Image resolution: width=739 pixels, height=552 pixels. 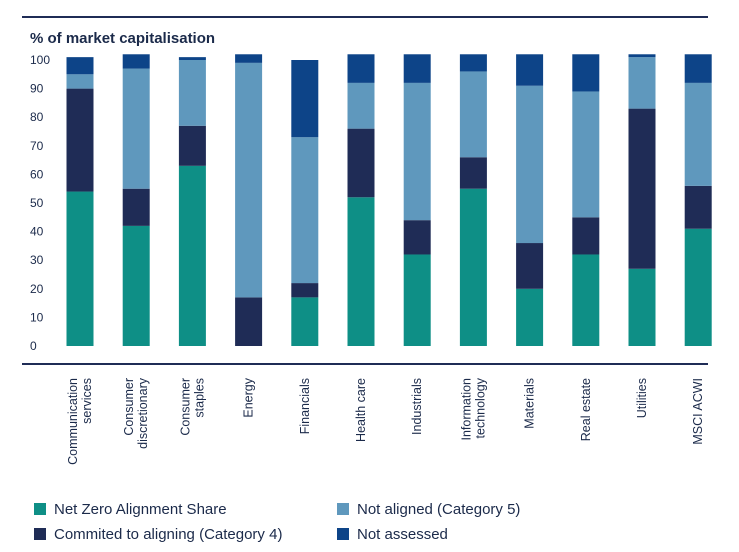 I want to click on y-tick-label: 30, so click(x=37, y=260).